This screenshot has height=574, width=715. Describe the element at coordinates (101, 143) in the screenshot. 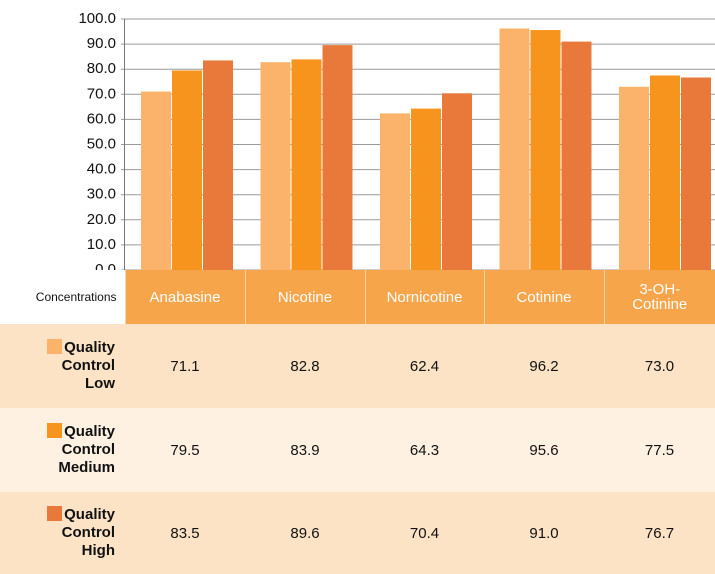

I see `y-tick-label: 50.0` at that location.